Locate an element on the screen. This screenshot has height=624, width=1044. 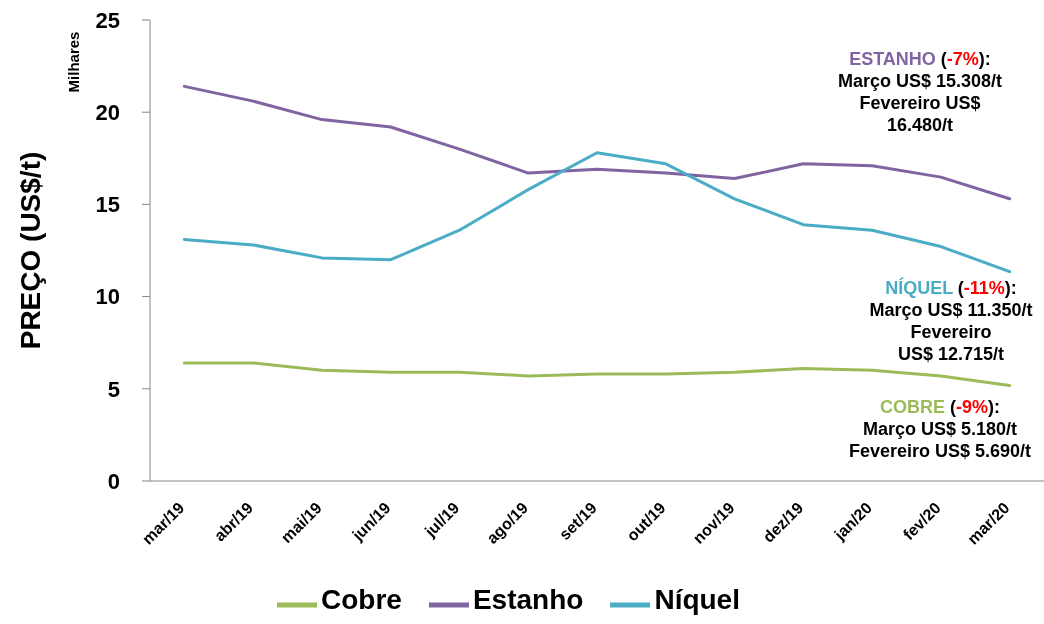
legend-label: Níquel is located at coordinates (697, 599).